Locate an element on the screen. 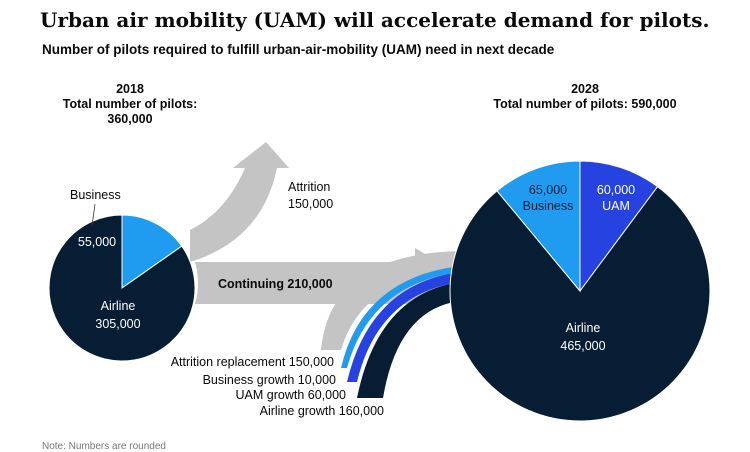 The image size is (750, 452). uam-growth-flow is located at coordinates (403, 327).